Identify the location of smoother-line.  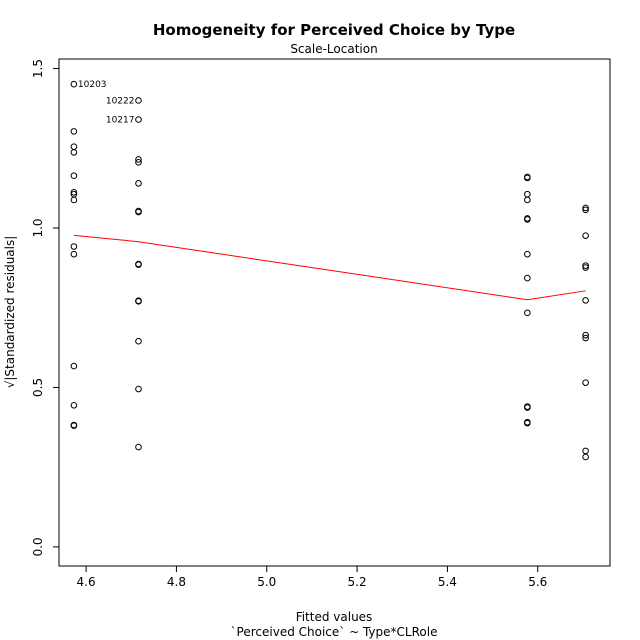
(329, 267).